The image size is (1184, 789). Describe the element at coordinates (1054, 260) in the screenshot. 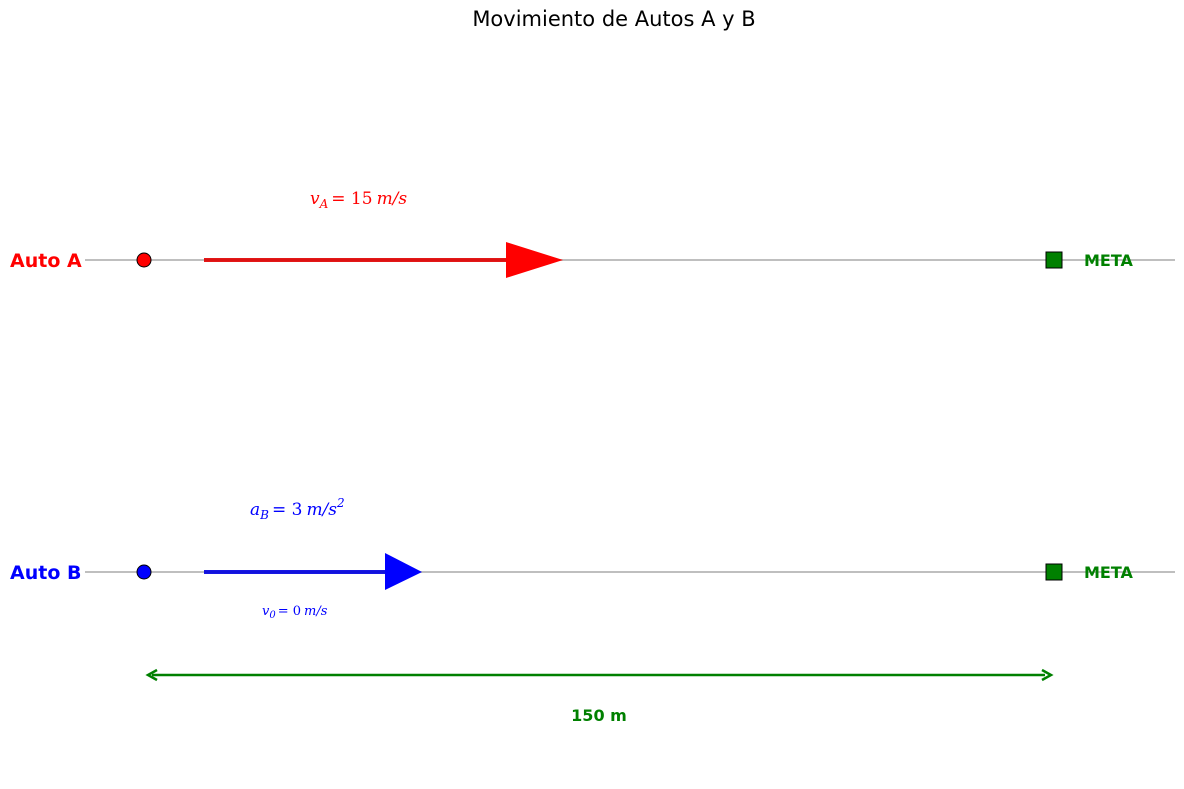

I see `car-a-goal-marker` at that location.